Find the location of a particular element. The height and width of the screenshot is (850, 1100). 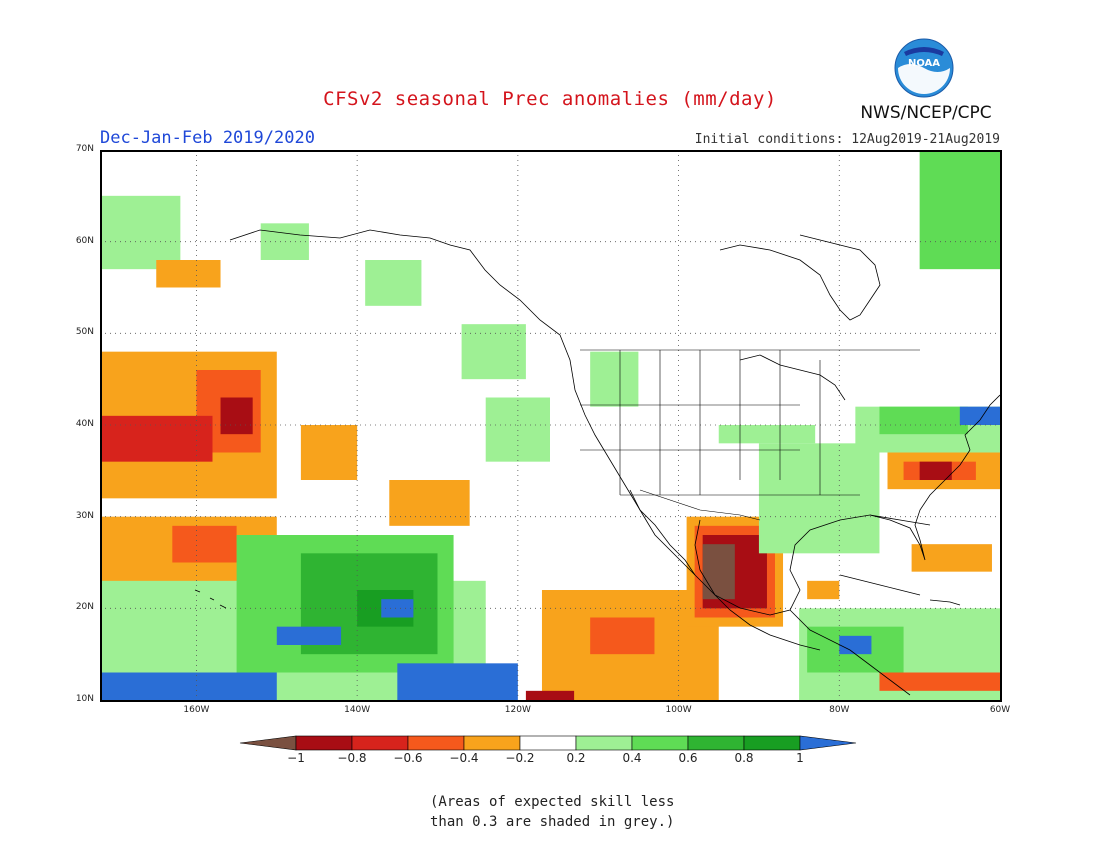

lat-tick-label: 40N is located at coordinates (84, 424).